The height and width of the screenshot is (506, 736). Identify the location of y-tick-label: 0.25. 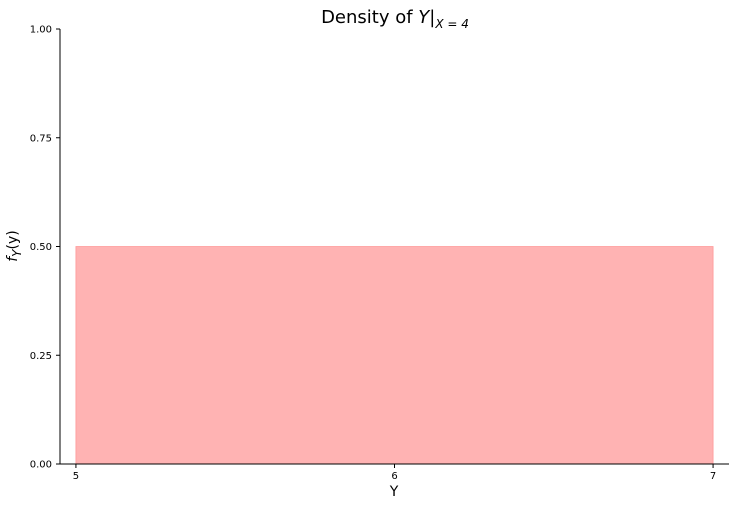
(41, 356).